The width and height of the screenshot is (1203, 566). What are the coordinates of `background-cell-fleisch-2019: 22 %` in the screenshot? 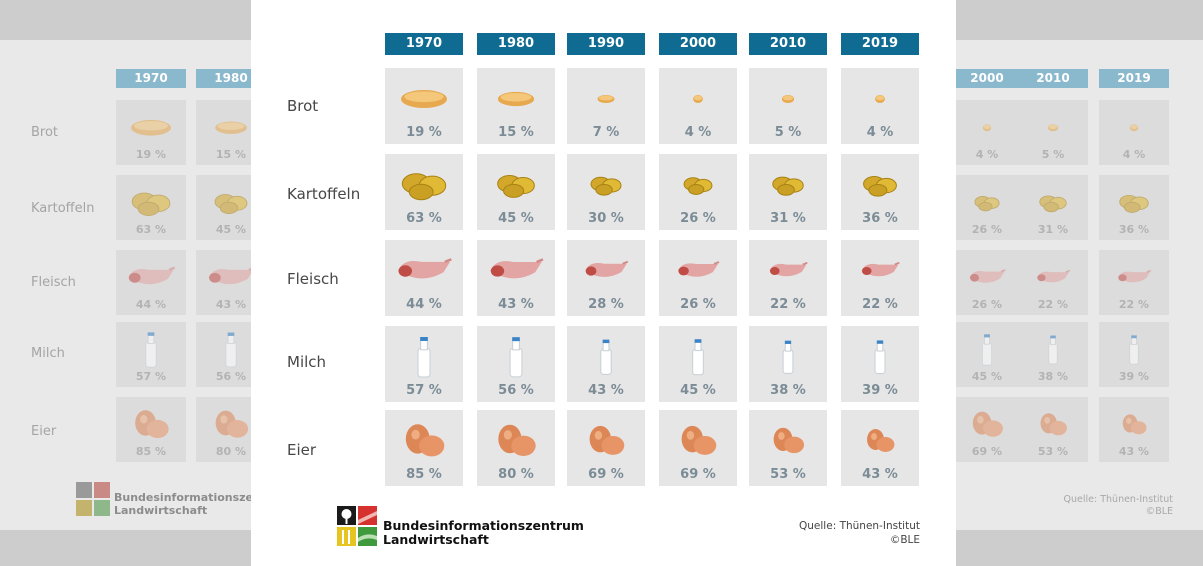 It's located at (1134, 282).